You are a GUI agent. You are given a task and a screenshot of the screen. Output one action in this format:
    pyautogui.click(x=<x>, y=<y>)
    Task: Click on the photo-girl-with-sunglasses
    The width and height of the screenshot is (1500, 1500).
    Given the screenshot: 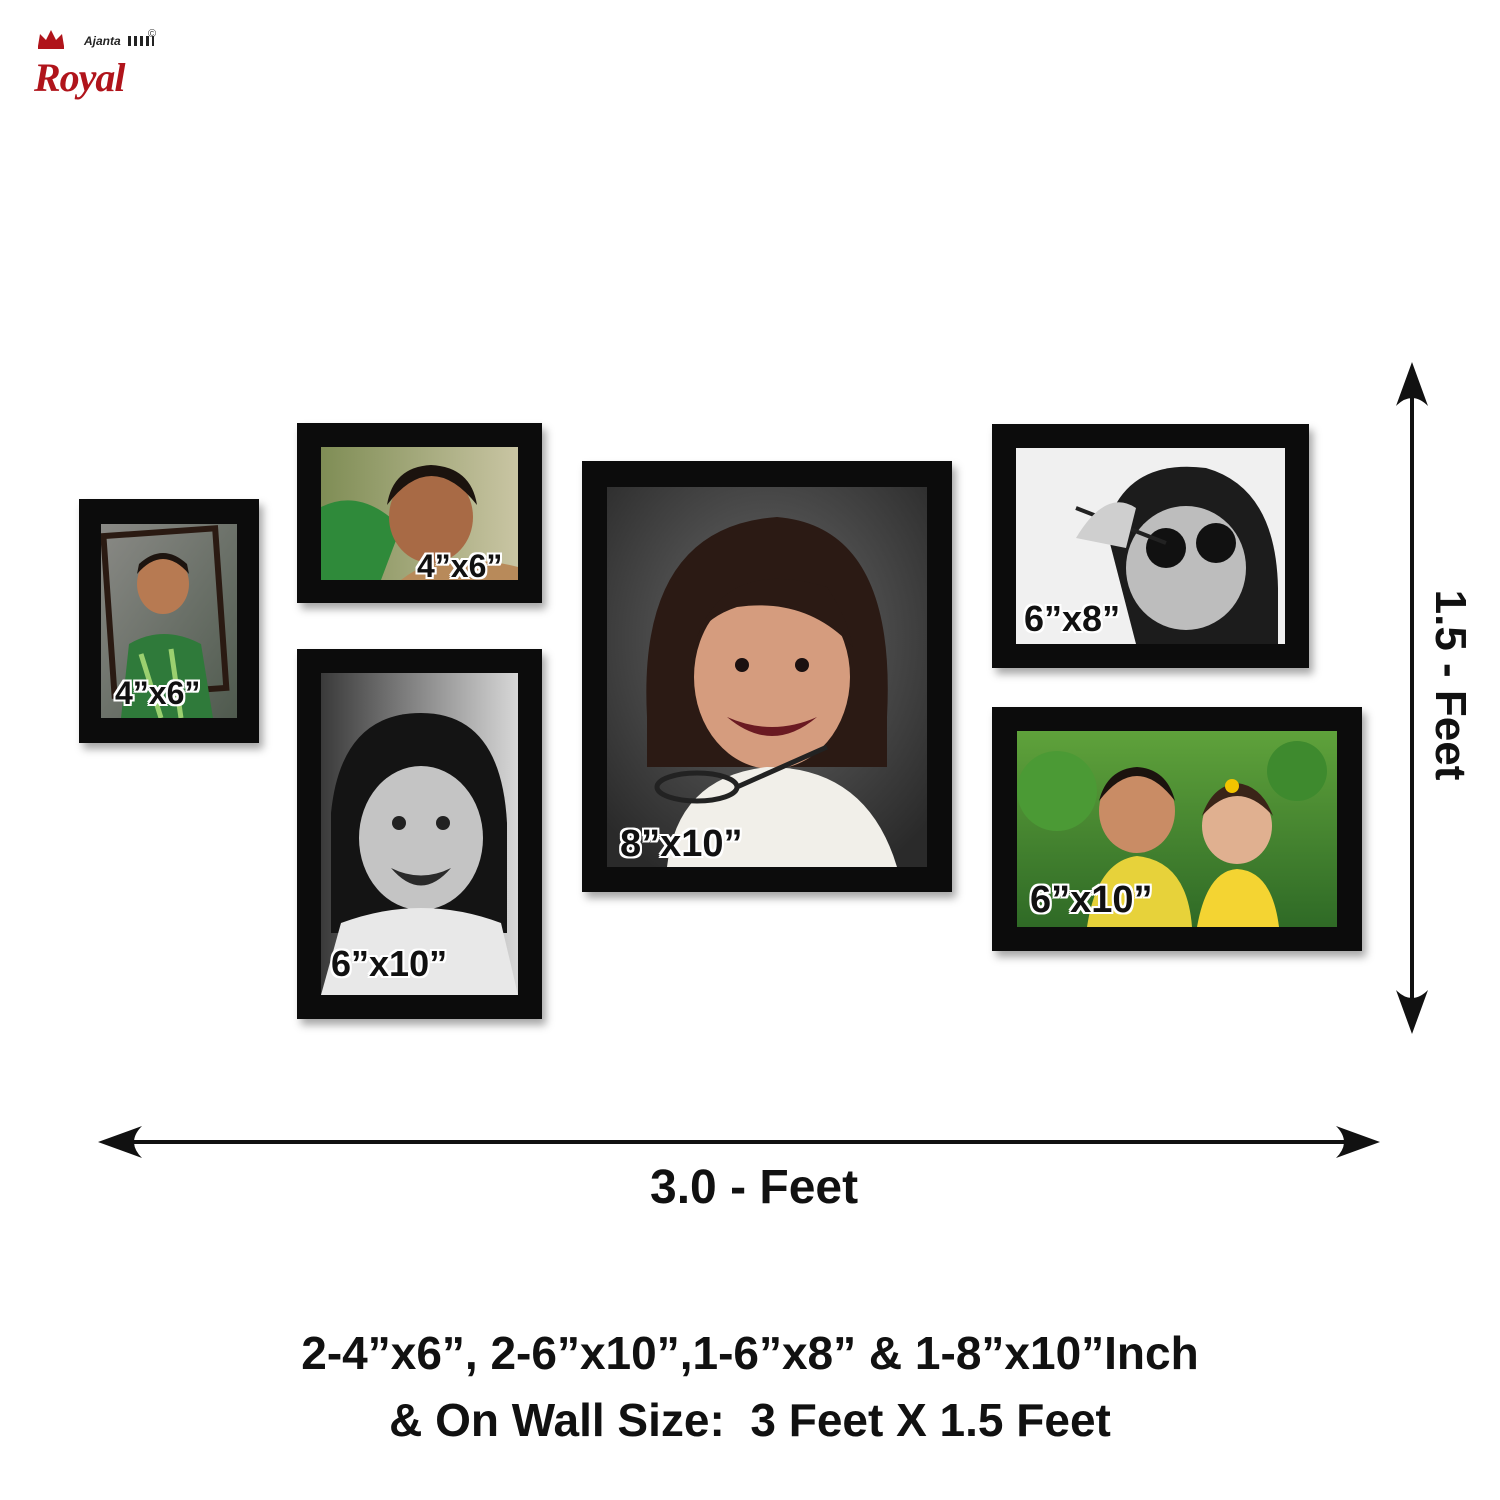 What is the action you would take?
    pyautogui.click(x=767, y=677)
    